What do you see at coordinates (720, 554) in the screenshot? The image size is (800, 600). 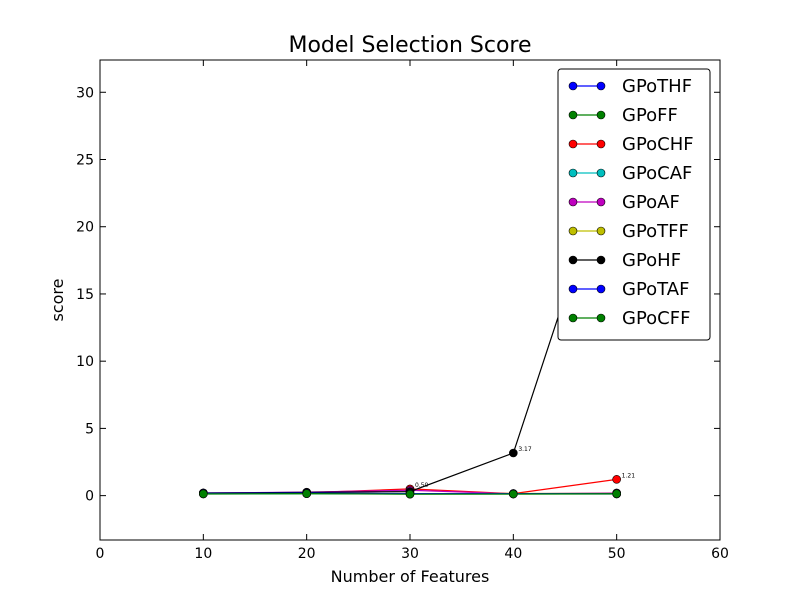 I see `x-tick-label: 60` at bounding box center [720, 554].